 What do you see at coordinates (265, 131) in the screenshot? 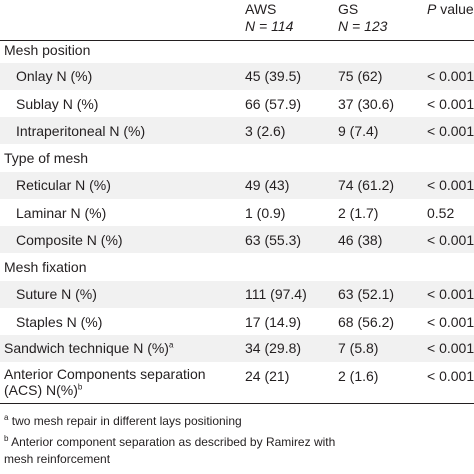
I see `cell-aws: 3 (2.6)` at bounding box center [265, 131].